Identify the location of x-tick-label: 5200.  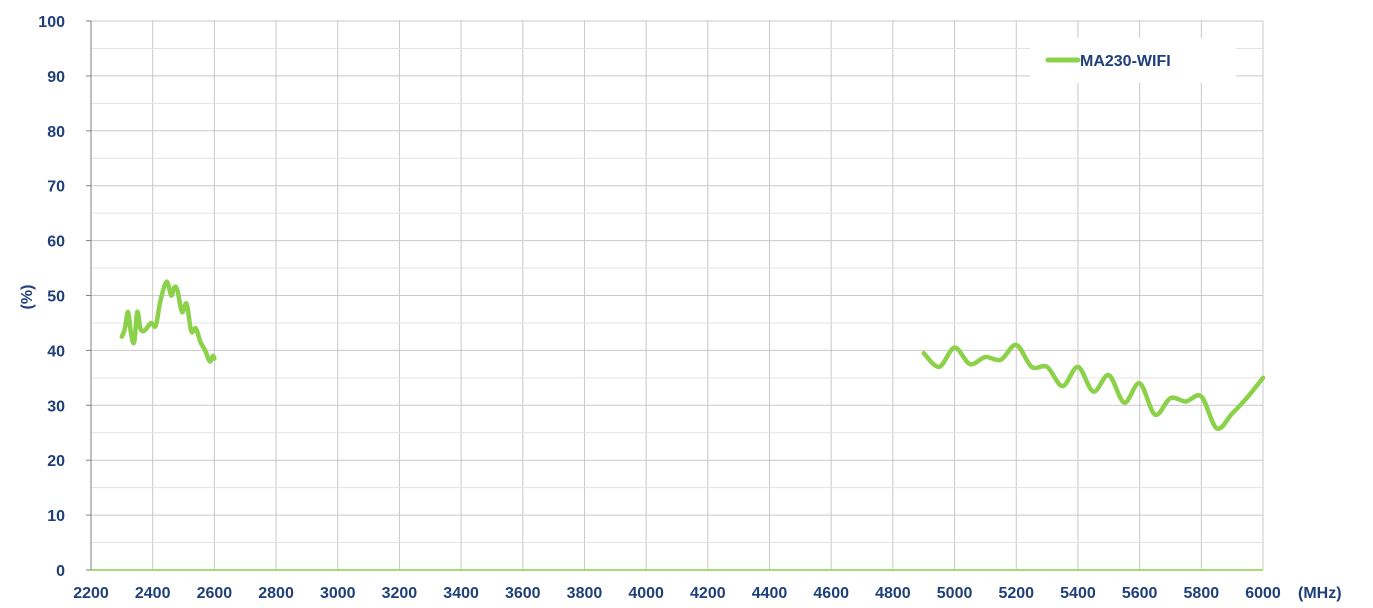
(1016, 593).